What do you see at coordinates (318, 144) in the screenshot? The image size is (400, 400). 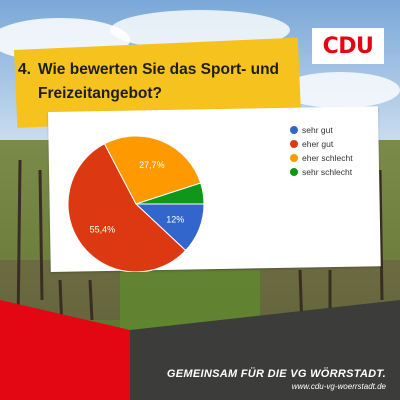 I see `legend-label: eher gut` at bounding box center [318, 144].